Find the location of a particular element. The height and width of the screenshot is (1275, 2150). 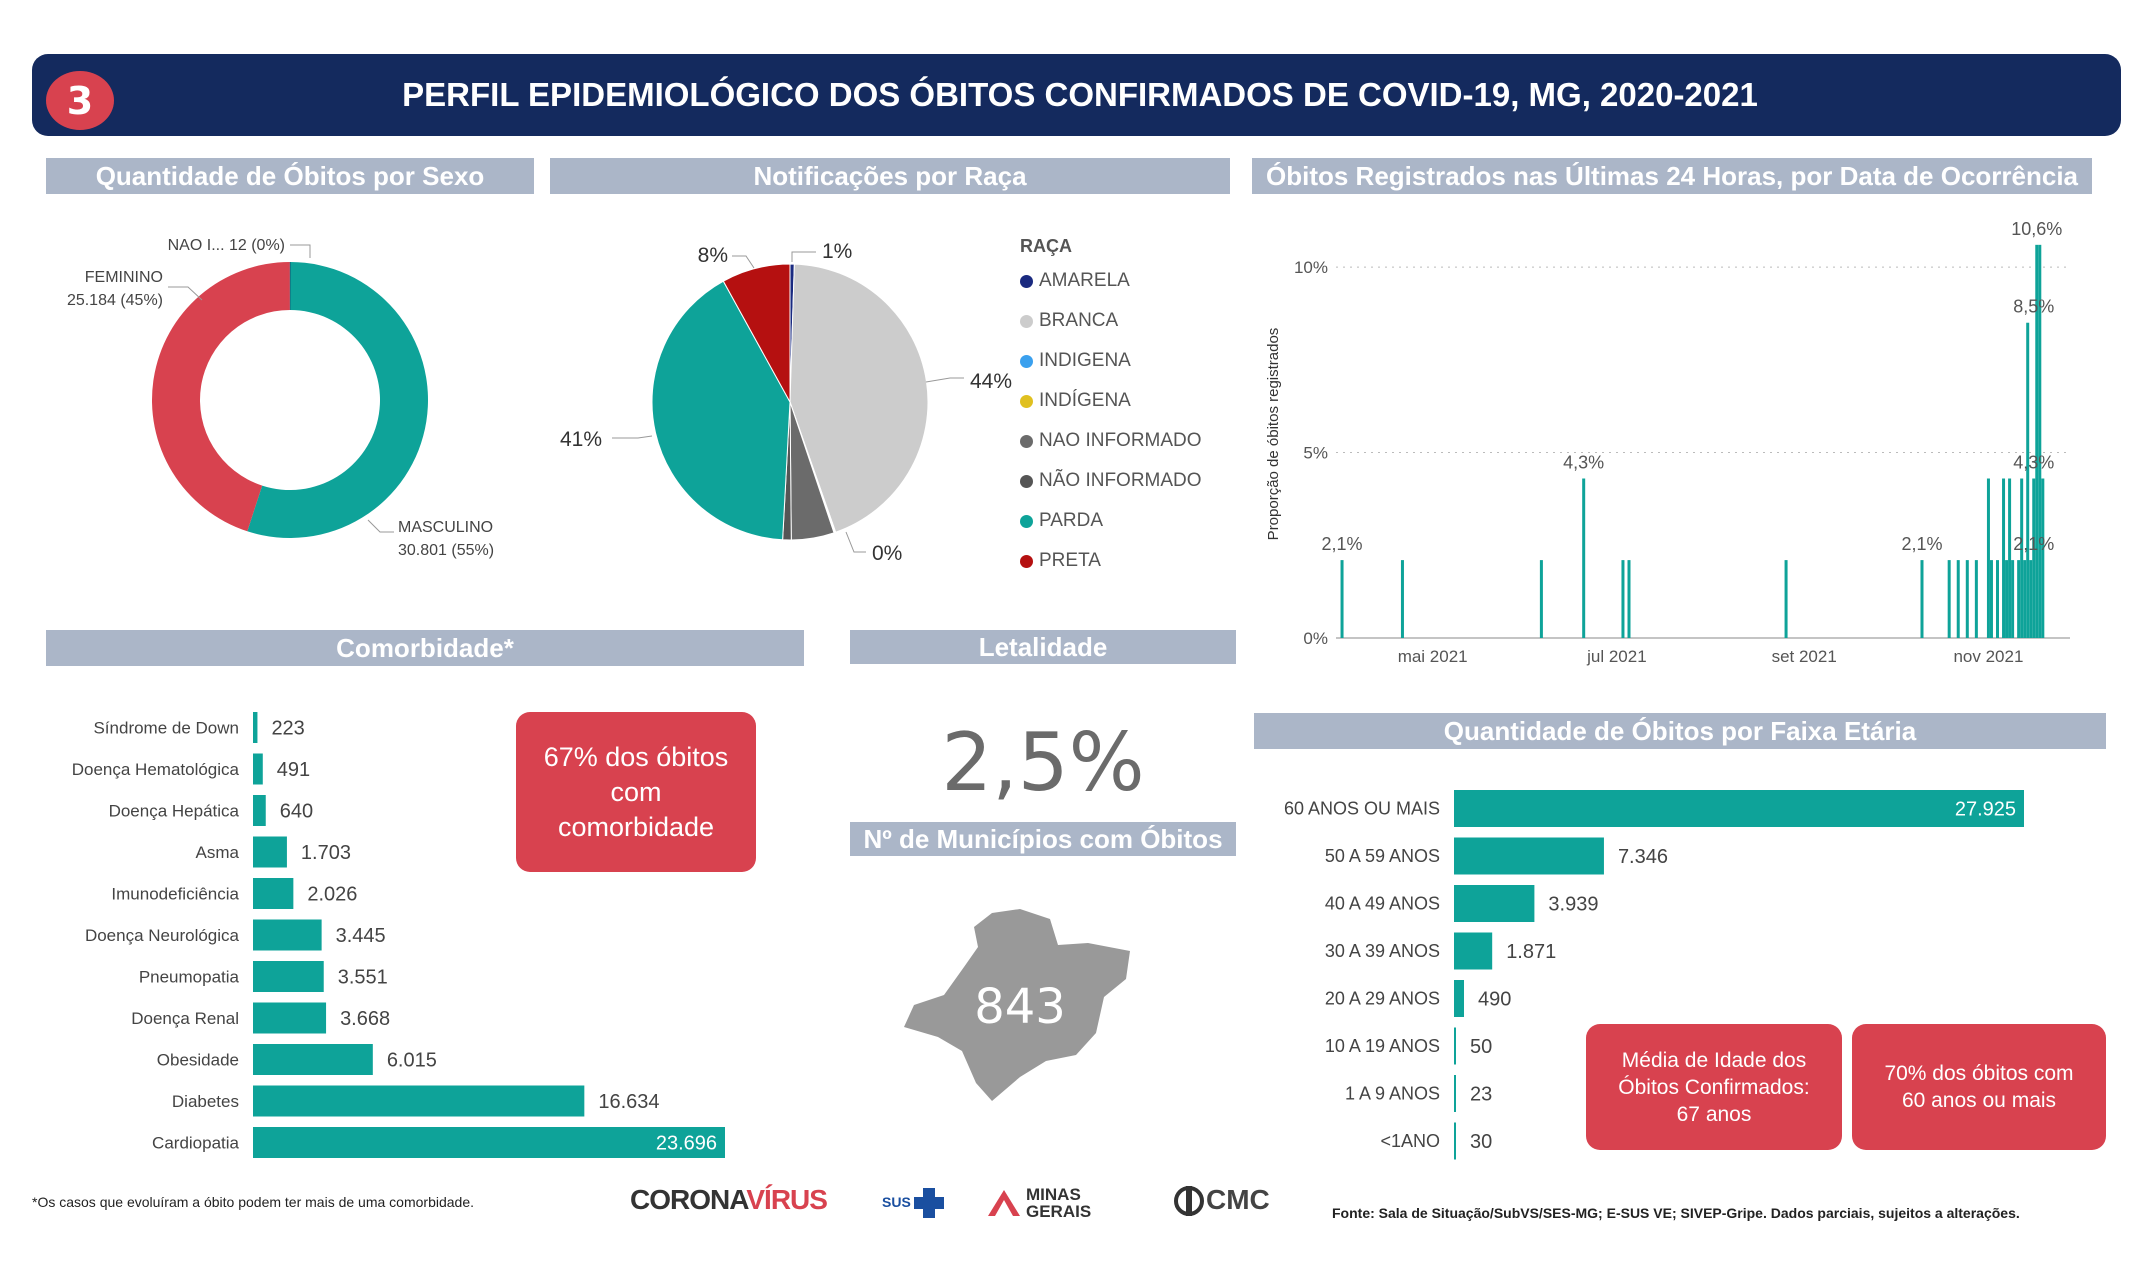

minas-gerais-map-icon is located at coordinates (1017, 1005).